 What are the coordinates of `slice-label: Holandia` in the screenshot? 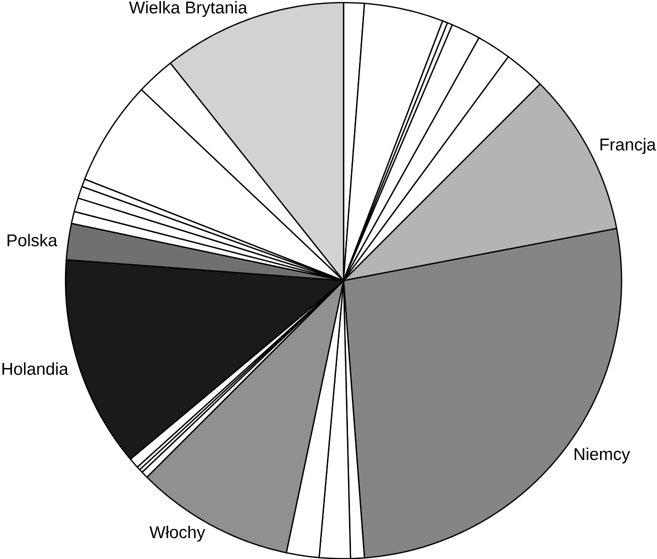 It's located at (35, 368).